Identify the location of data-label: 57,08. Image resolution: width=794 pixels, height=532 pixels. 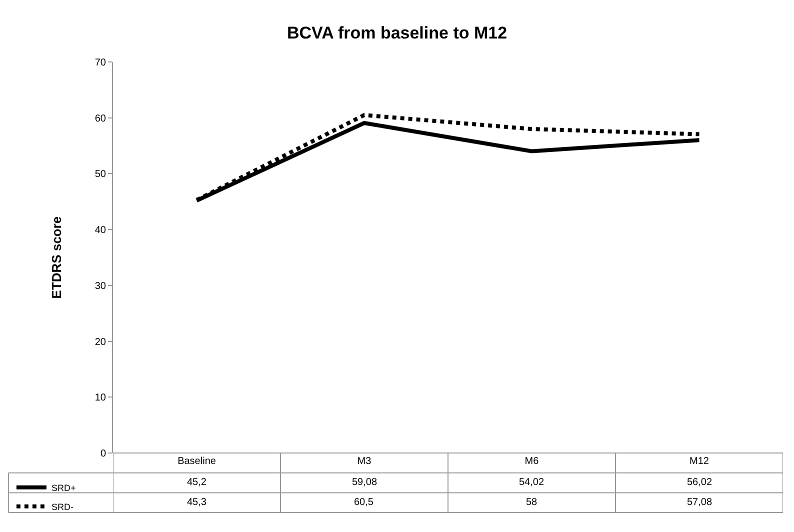
(699, 502).